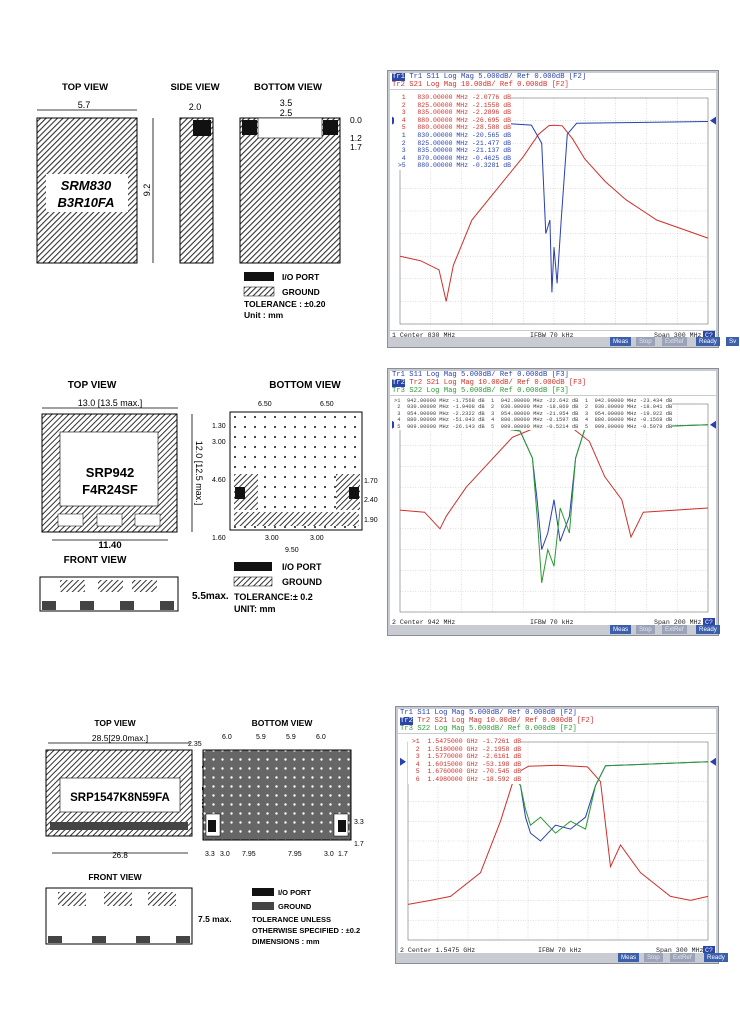  Describe the element at coordinates (120, 798) in the screenshot. I see `part-label: SRP1547K8N59FA` at that location.